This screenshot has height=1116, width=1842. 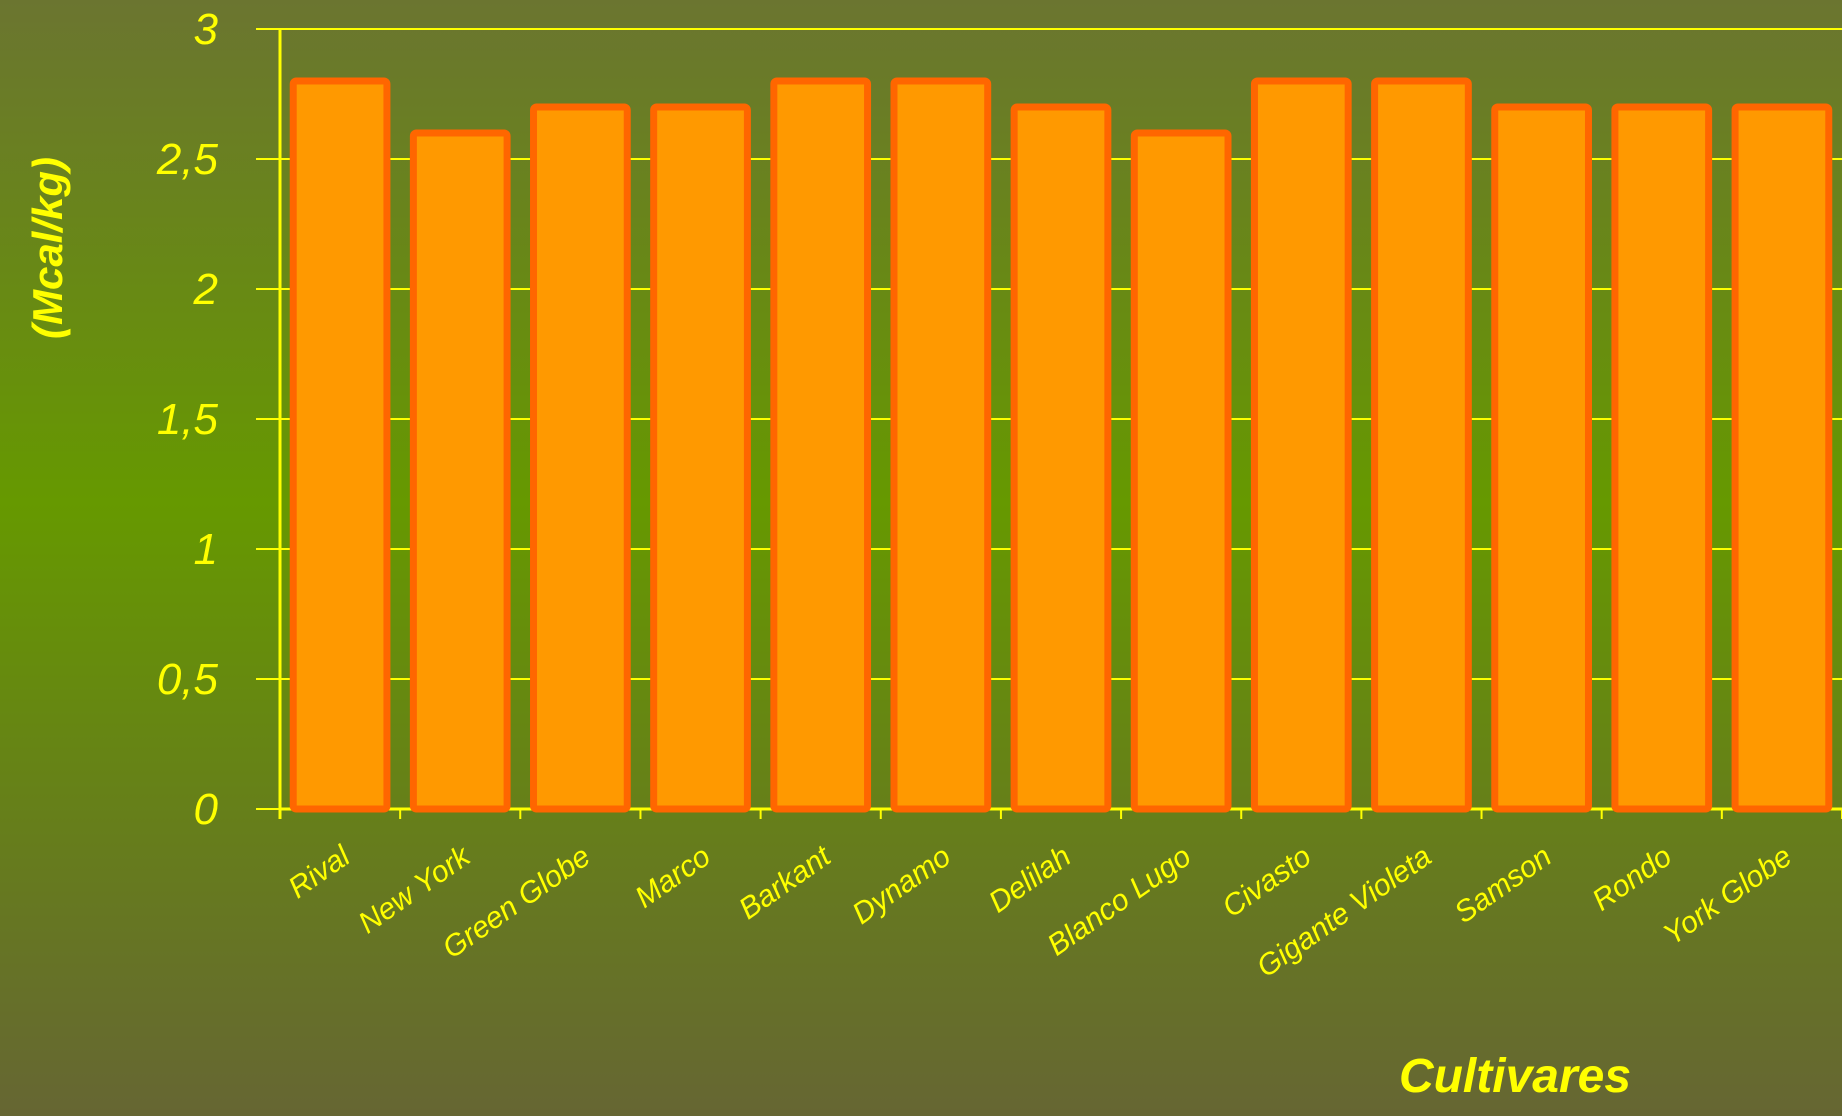 What do you see at coordinates (206, 549) in the screenshot?
I see `y-tick-label: 1` at bounding box center [206, 549].